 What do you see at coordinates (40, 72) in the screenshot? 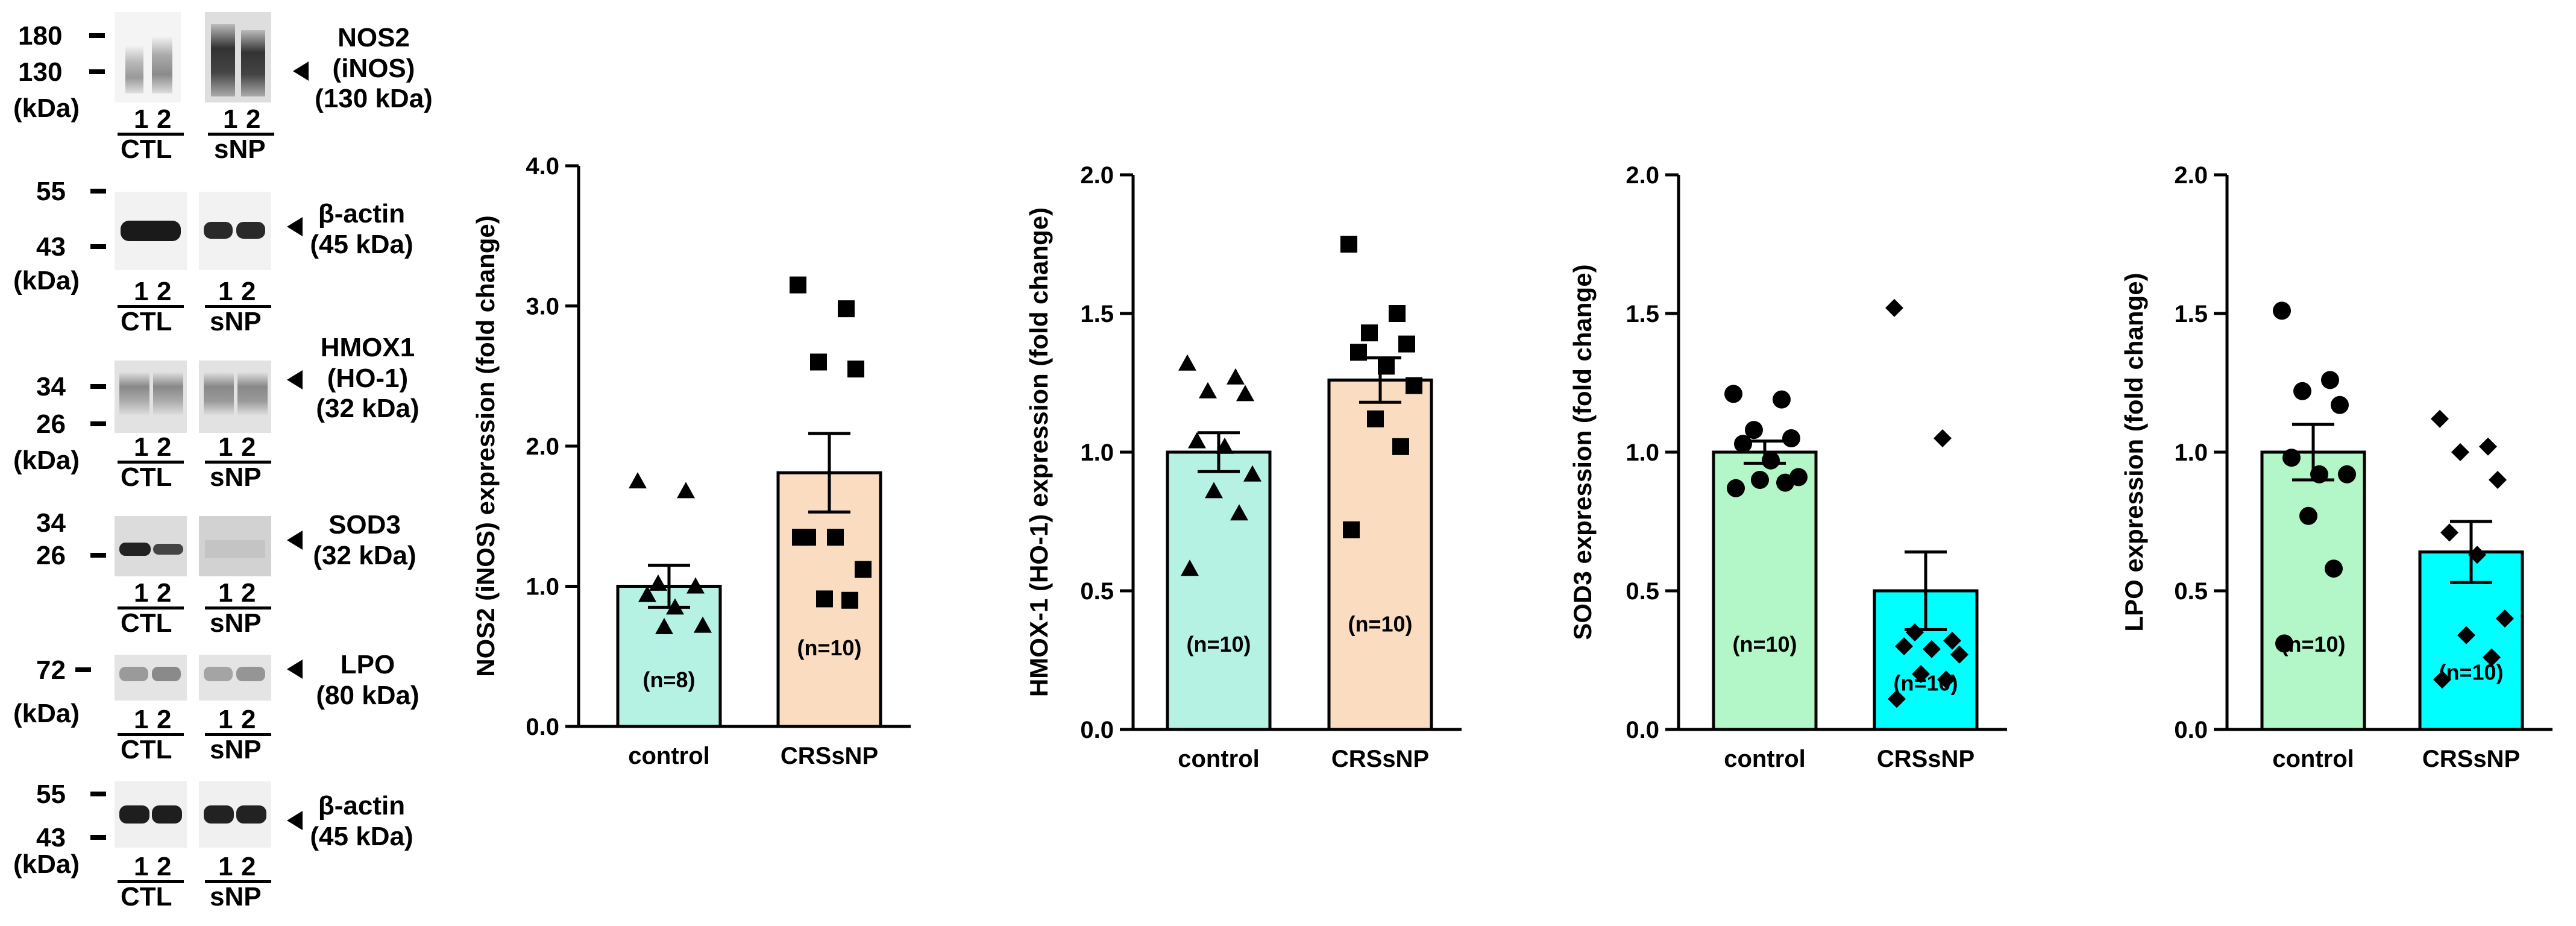
I see `mw-marker: 130` at bounding box center [40, 72].